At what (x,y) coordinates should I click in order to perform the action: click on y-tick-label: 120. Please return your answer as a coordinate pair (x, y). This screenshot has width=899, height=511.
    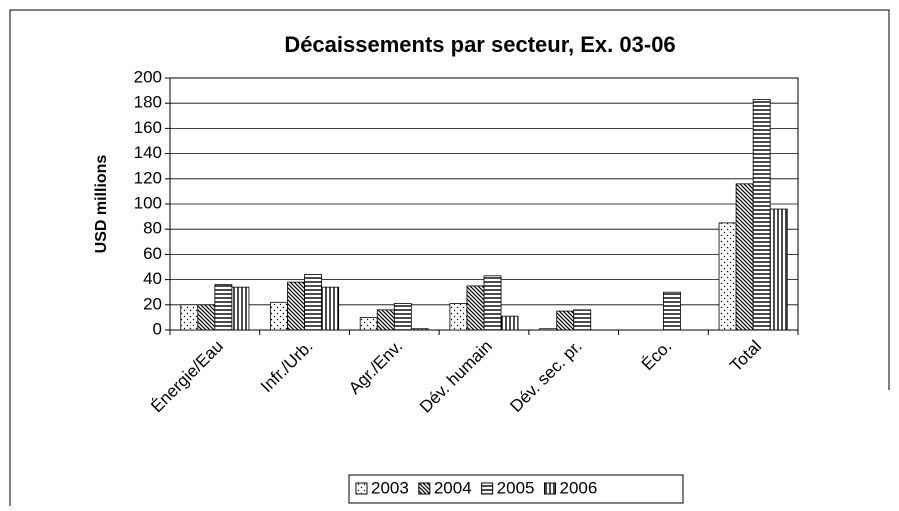
    Looking at the image, I should click on (148, 177).